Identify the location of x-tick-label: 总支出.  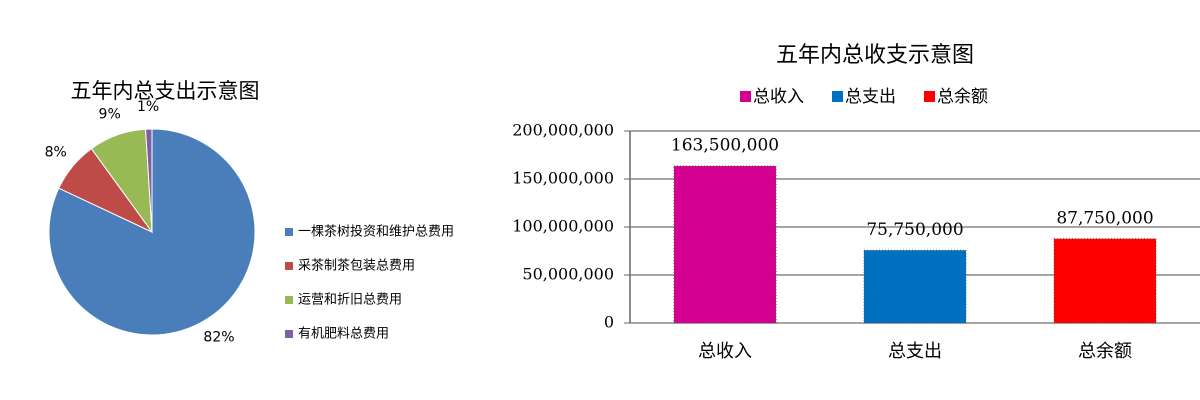
(915, 351).